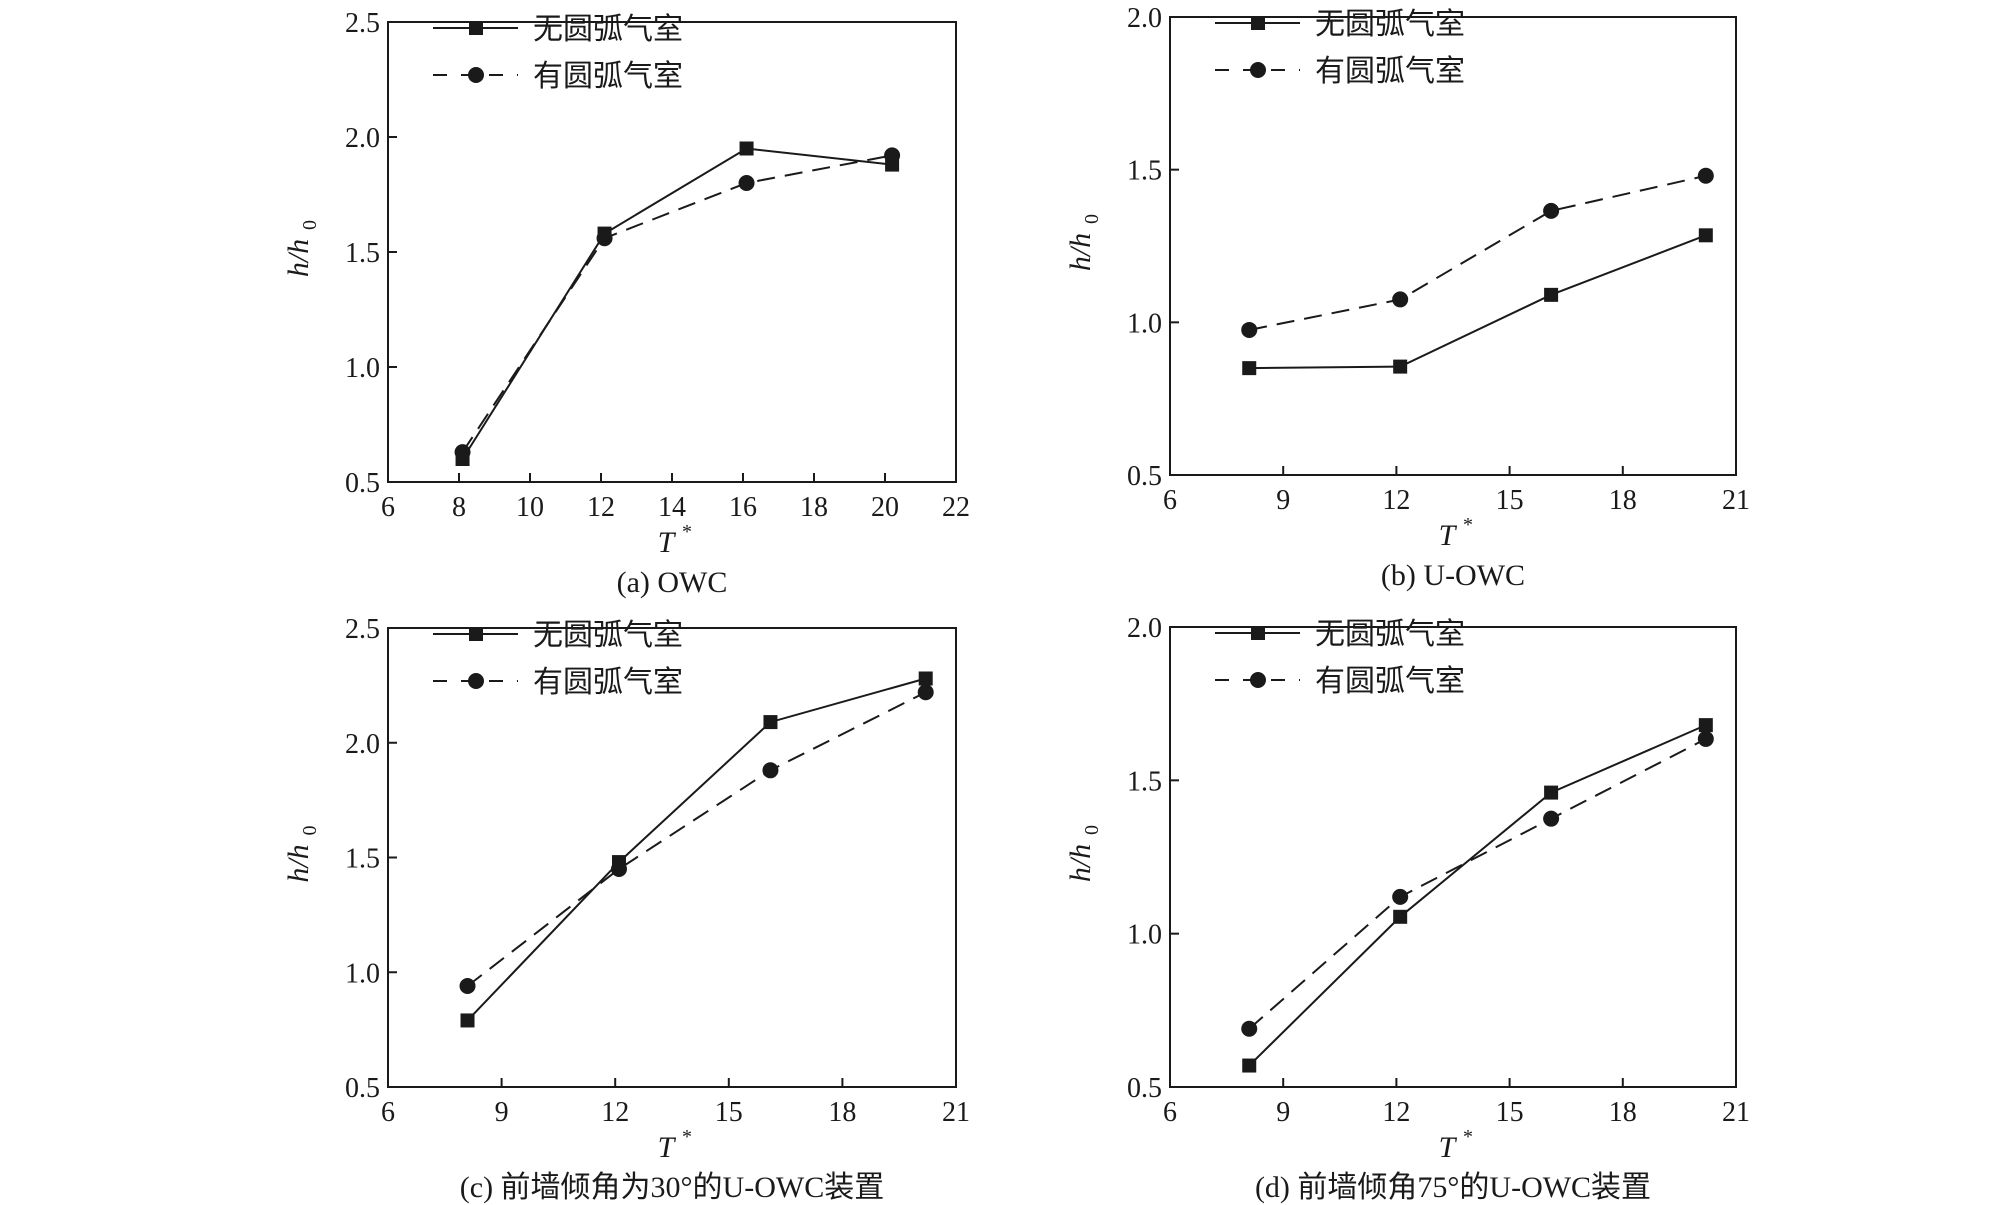 Image resolution: width=2008 pixels, height=1205 pixels. What do you see at coordinates (1453, 1187) in the screenshot?
I see `chart-caption: (d) 前墙倾角75°的U-OWC装置` at bounding box center [1453, 1187].